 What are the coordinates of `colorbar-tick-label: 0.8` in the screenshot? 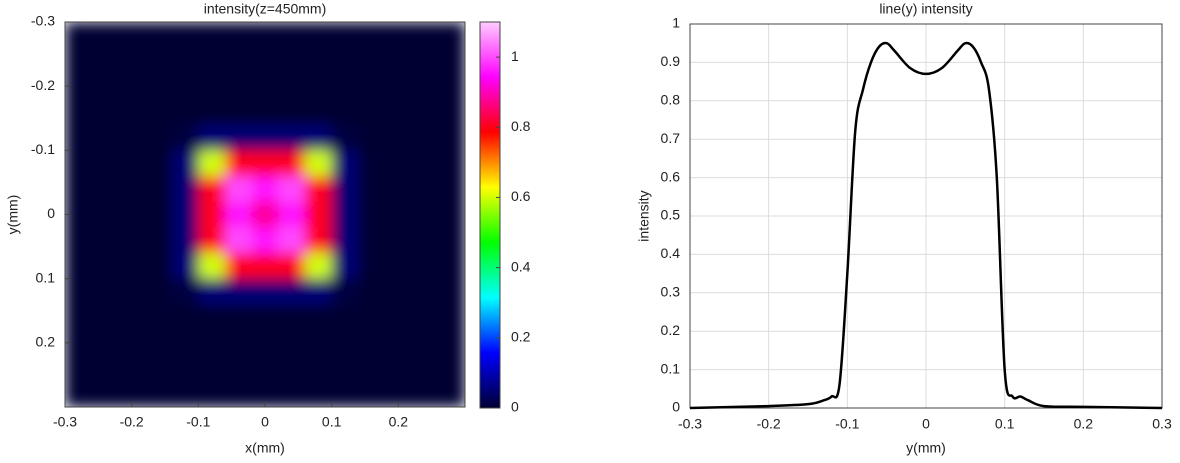 It's located at (521, 126).